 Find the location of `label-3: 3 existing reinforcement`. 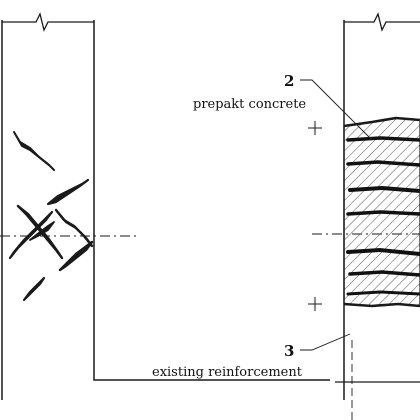

label-3: 3 existing reinforcement is located at coordinates (227, 361).